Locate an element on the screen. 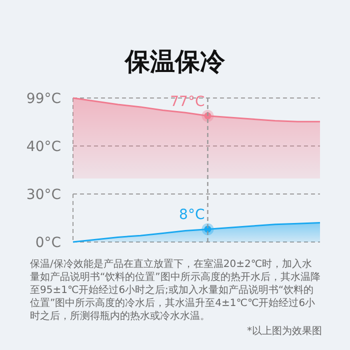 The width and height of the screenshot is (350, 350). y-tick-label: 0°C is located at coordinates (48, 243).